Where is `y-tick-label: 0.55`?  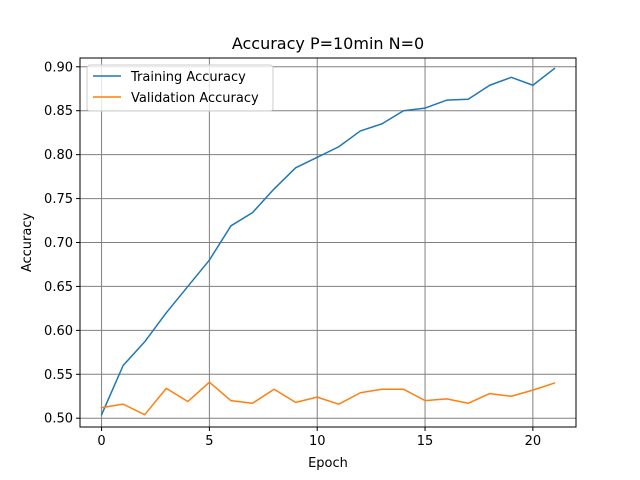
y-tick-label: 0.55 is located at coordinates (58, 375).